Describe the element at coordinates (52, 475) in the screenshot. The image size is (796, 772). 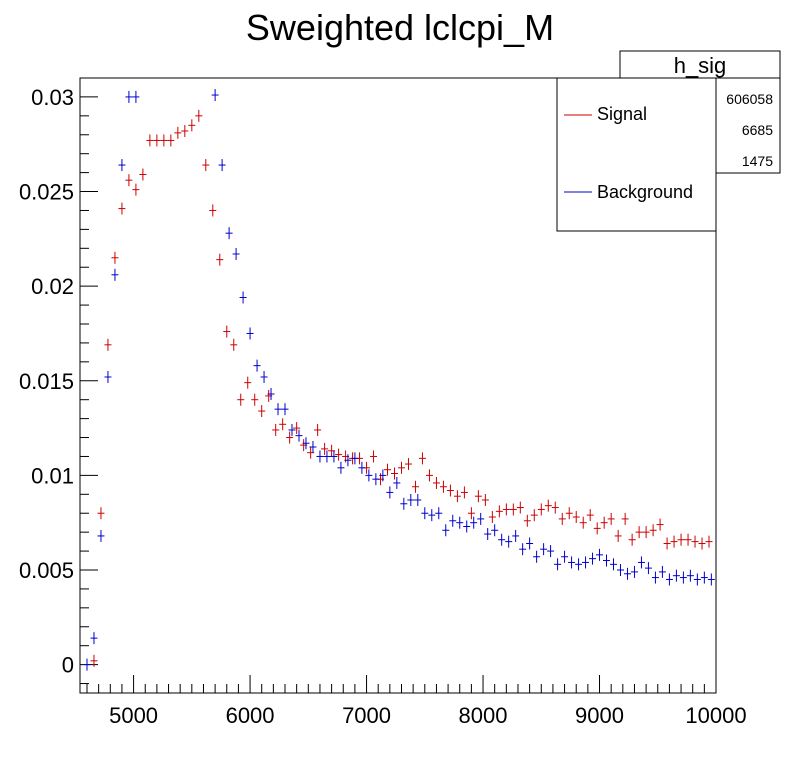
I see `y-tick-label: 0.01` at that location.